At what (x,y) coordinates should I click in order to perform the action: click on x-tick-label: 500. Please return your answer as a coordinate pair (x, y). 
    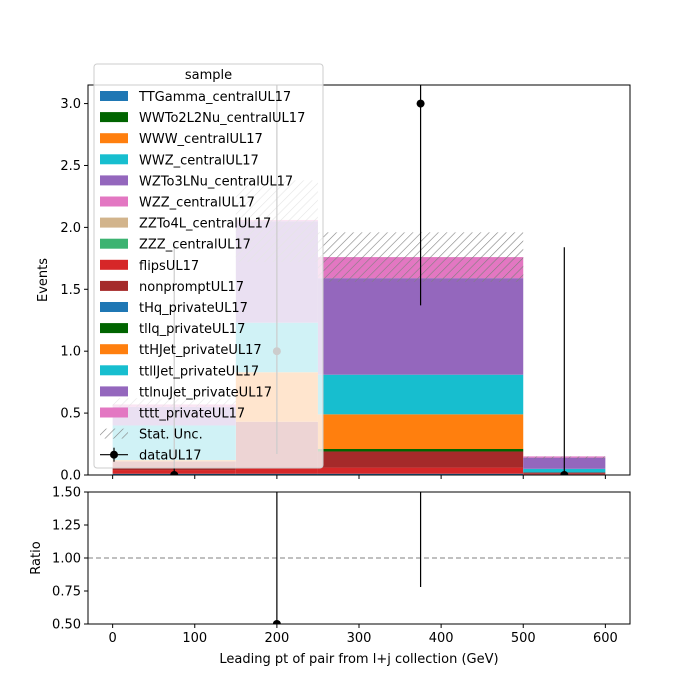
    Looking at the image, I should click on (523, 638).